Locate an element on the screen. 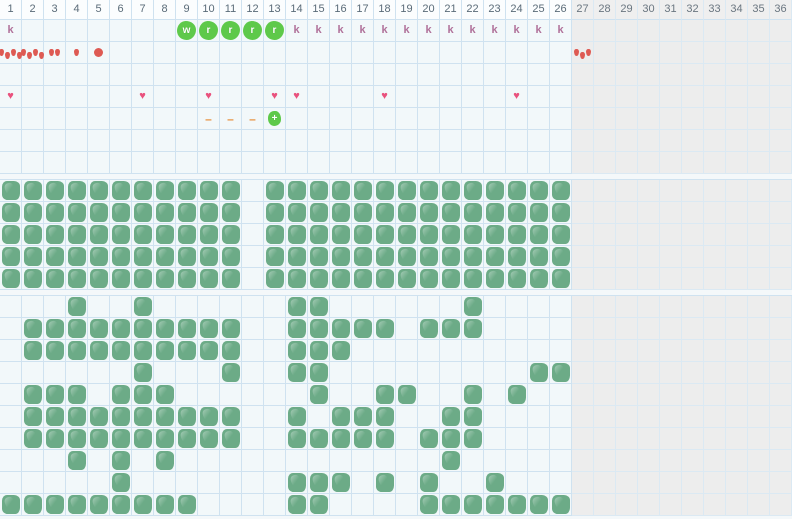  bottom-filled-cell-c20 is located at coordinates (429, 483).